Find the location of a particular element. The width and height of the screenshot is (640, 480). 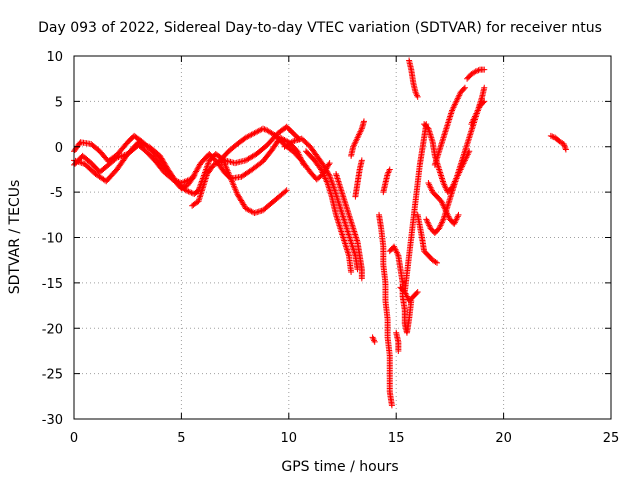

y-tick-label: -5 is located at coordinates (56, 193).